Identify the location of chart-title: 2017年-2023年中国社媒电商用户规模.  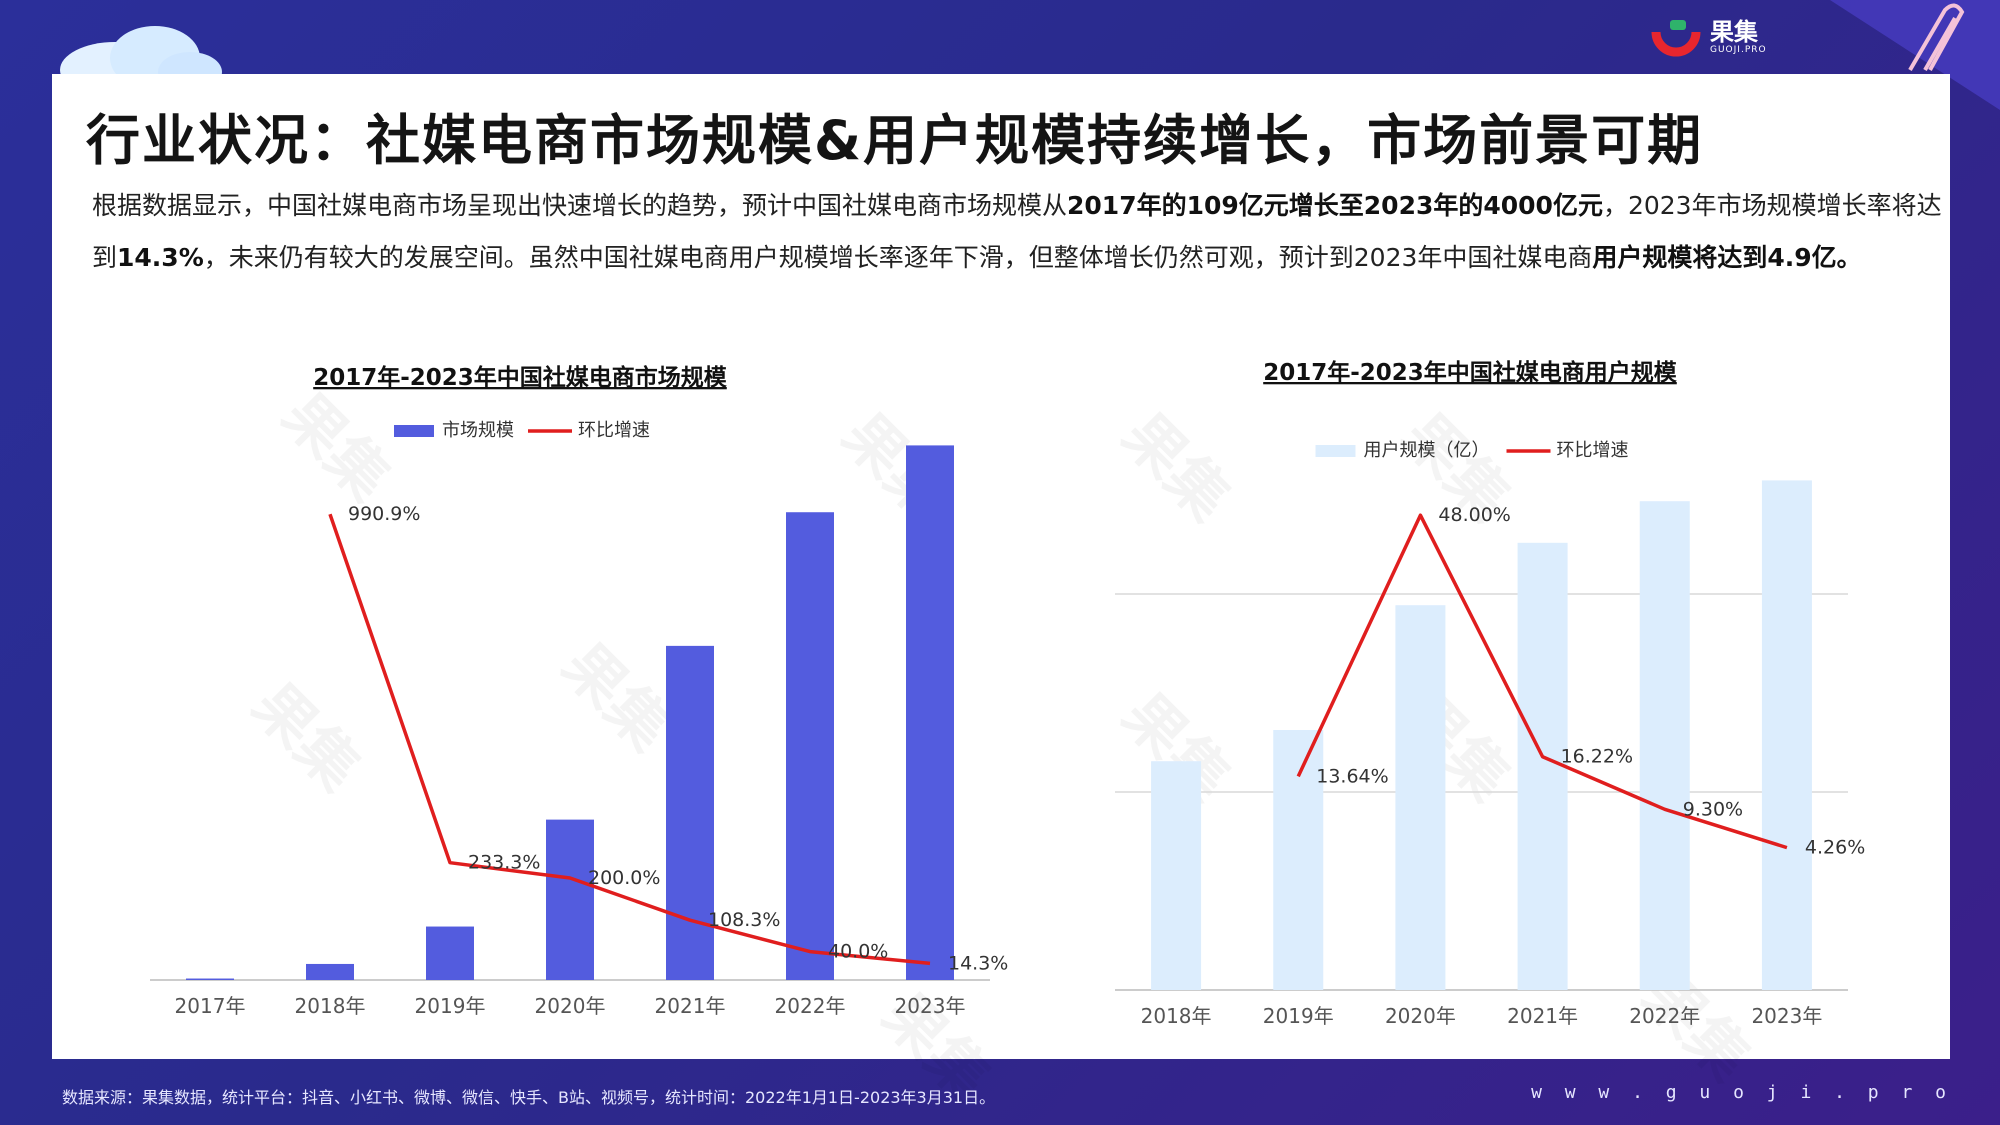
(1470, 372).